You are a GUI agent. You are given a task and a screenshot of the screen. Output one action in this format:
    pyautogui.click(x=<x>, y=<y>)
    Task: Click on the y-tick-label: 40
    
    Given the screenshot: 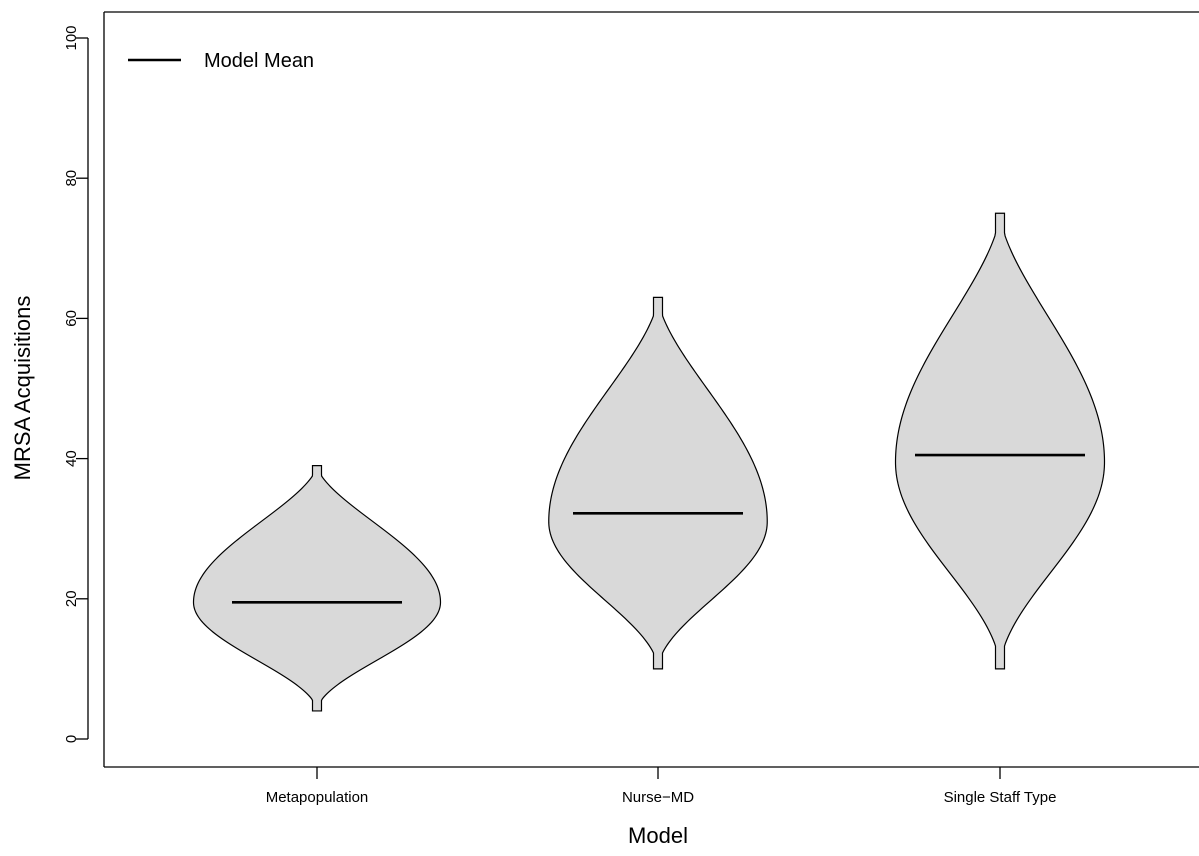 What is the action you would take?
    pyautogui.click(x=71, y=458)
    